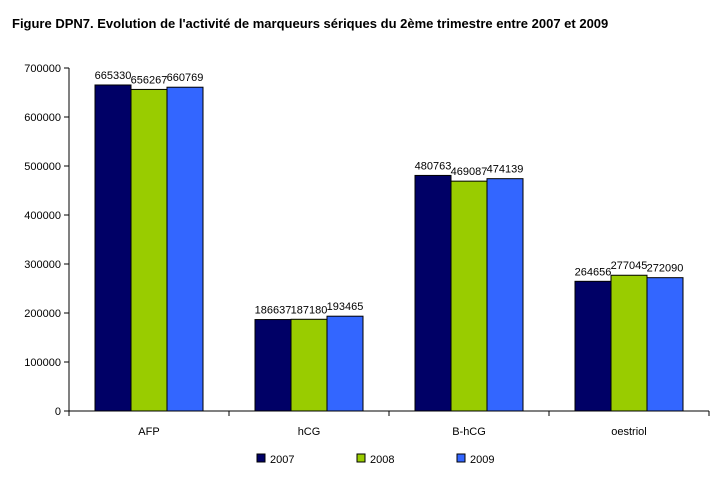 This screenshot has height=480, width=721. Describe the element at coordinates (42, 167) in the screenshot. I see `y-tick-label: 500000` at that location.